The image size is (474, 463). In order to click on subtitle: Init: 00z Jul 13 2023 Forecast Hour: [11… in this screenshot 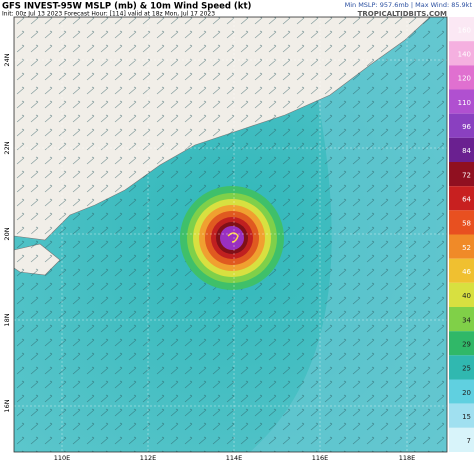, I will do `click(108, 14)`.